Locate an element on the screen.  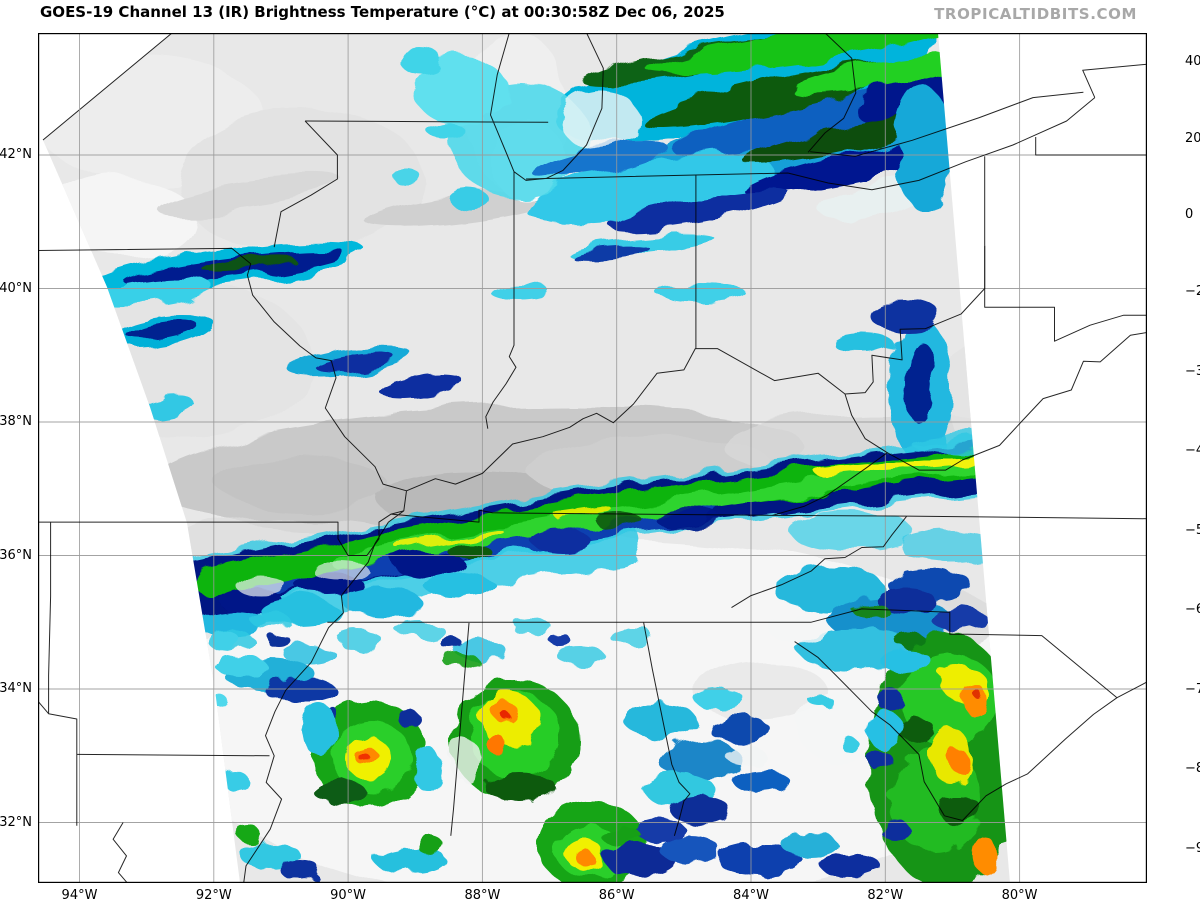
colorbar-tick-label: −30 is located at coordinates (1192, 371).